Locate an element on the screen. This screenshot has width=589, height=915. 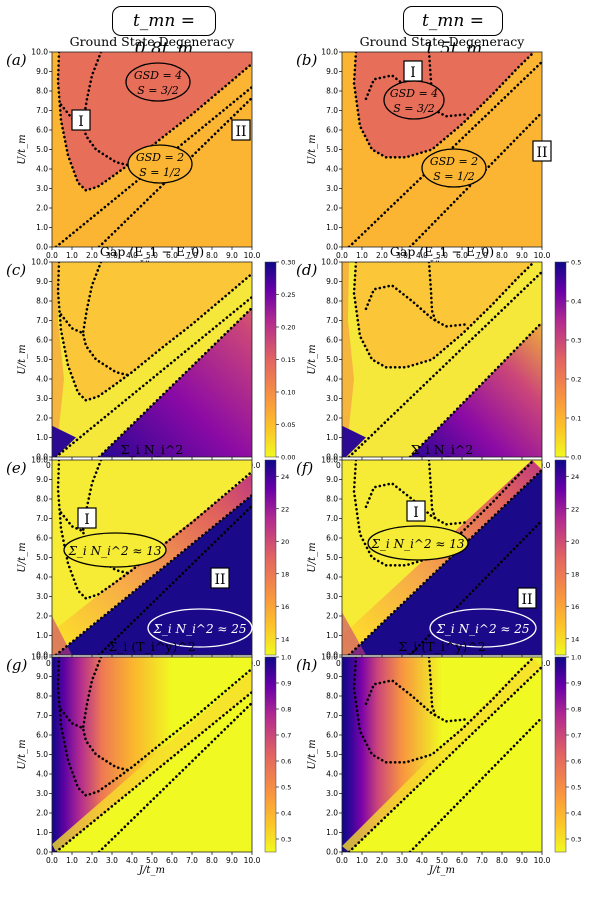
boundary-lower is located at coordinates (174, 381).